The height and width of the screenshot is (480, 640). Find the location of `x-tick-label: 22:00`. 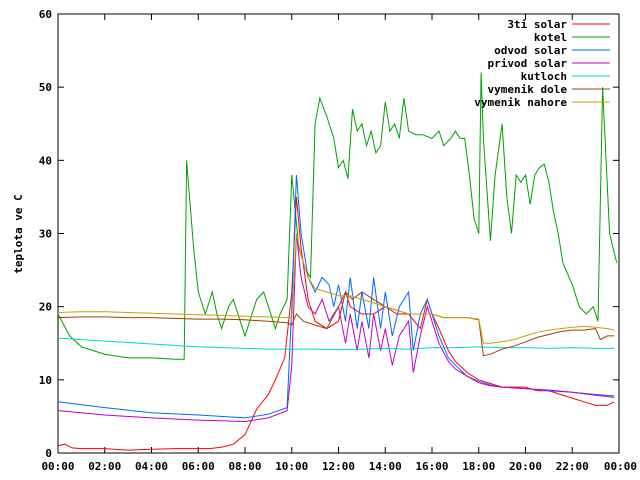

x-tick-label: 22:00 is located at coordinates (572, 466).